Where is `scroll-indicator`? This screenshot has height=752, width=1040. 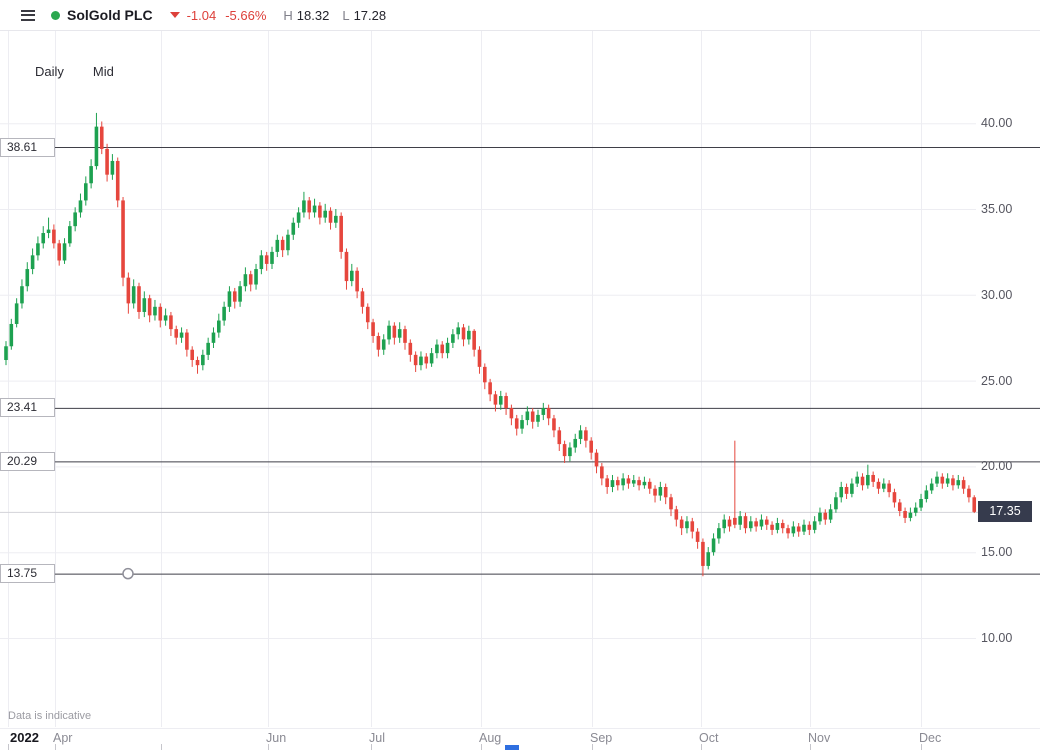 scroll-indicator is located at coordinates (512, 747).